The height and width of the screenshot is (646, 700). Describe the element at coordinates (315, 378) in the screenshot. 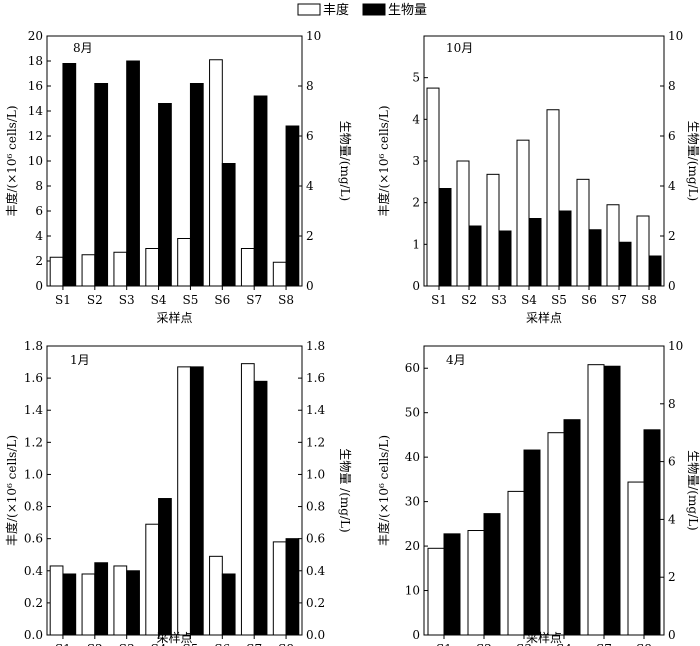

I see `right-tick-label: 1.6` at that location.